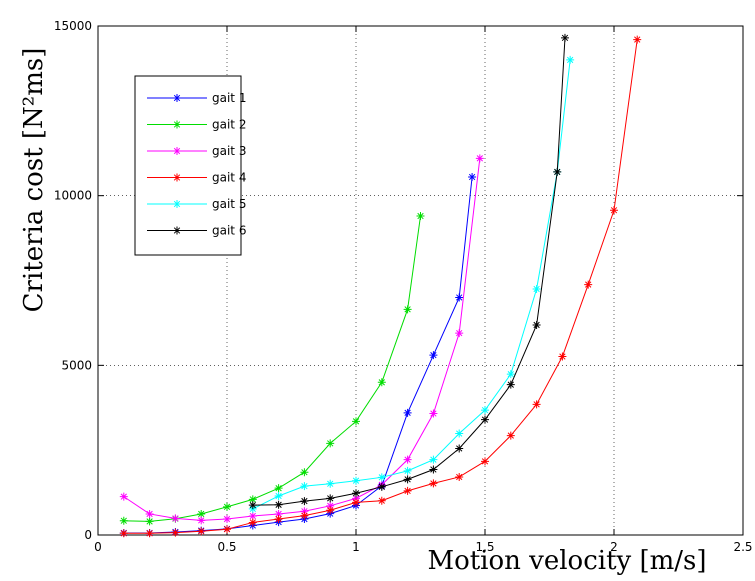  What do you see at coordinates (226, 547) in the screenshot?
I see `x-tick-label: 0.5` at bounding box center [226, 547].